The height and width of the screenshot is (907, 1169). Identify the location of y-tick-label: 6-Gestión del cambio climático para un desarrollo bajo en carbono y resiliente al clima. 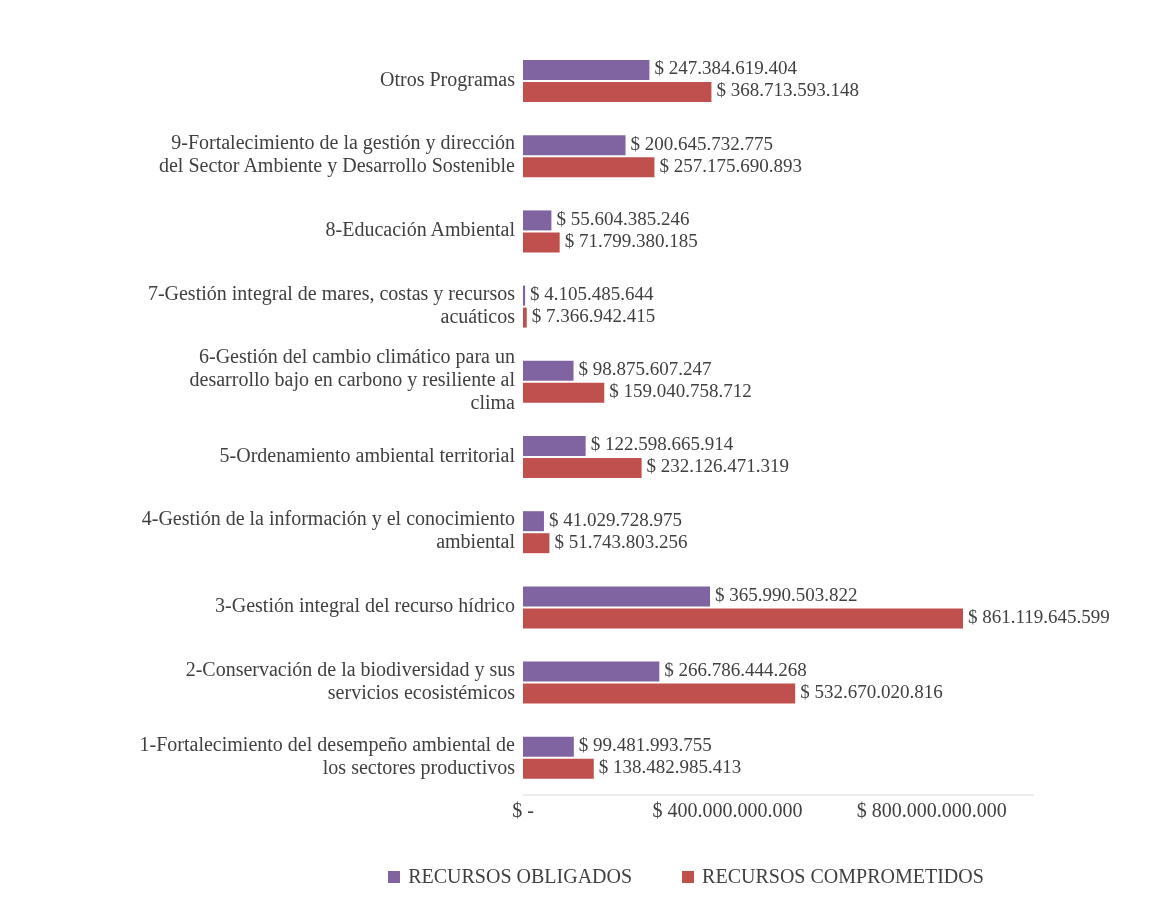
(352, 378).